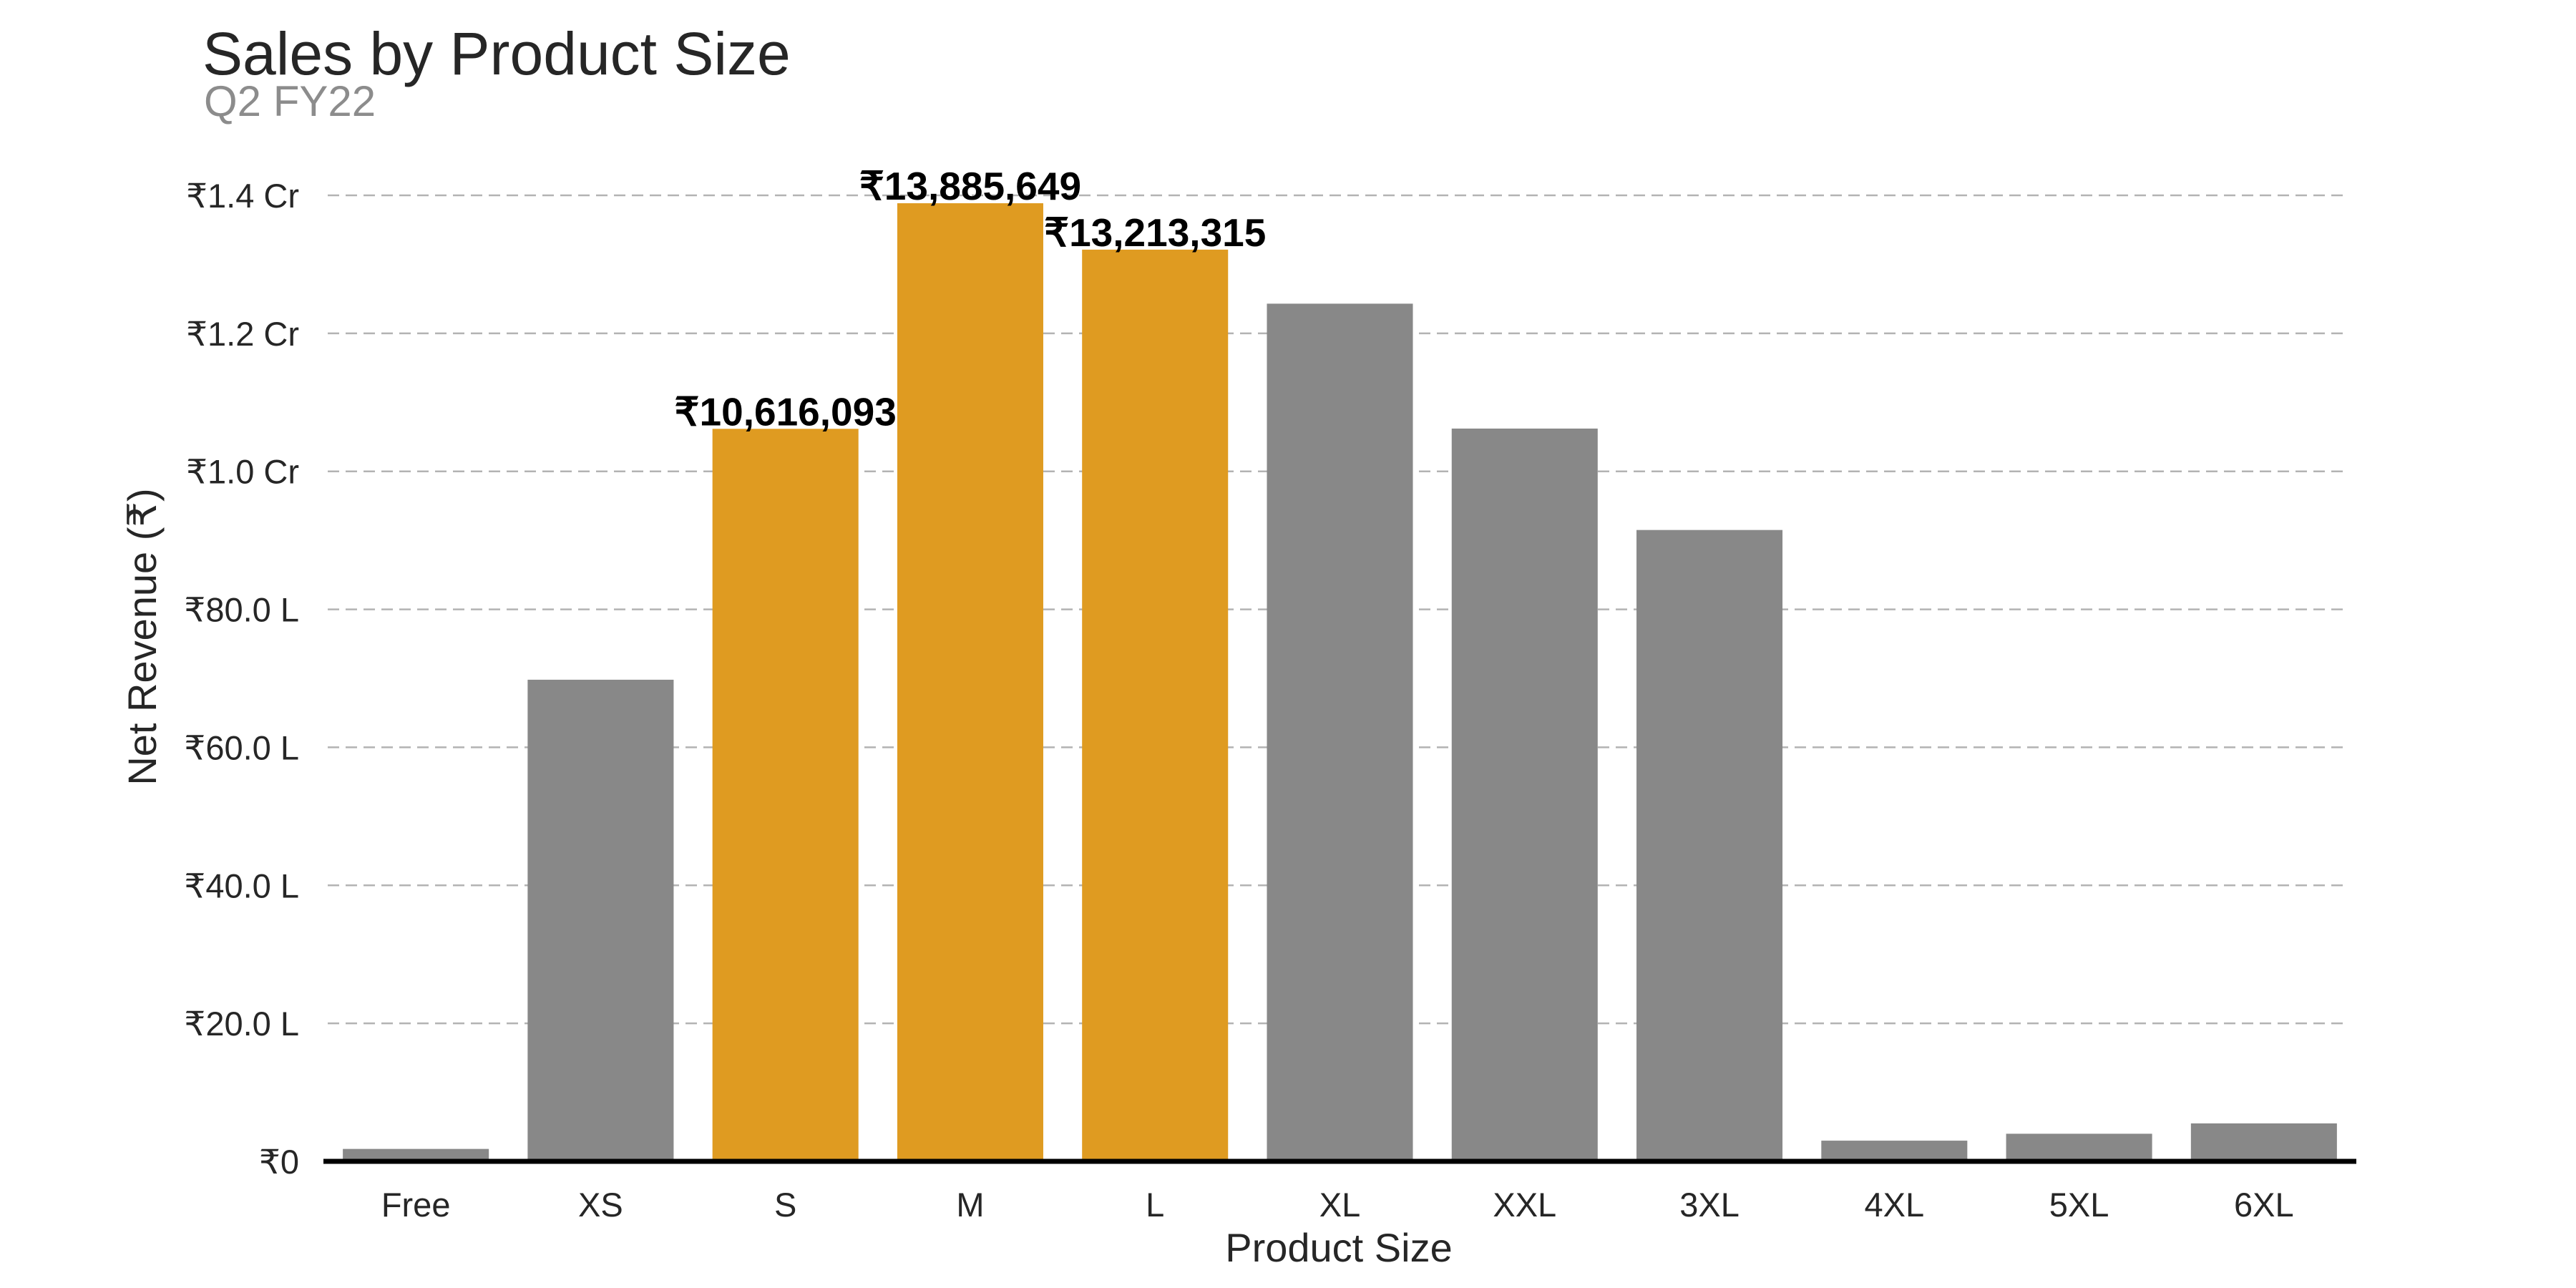  Describe the element at coordinates (242, 334) in the screenshot. I see `y-tick-label: ₹1.2 Cr` at that location.